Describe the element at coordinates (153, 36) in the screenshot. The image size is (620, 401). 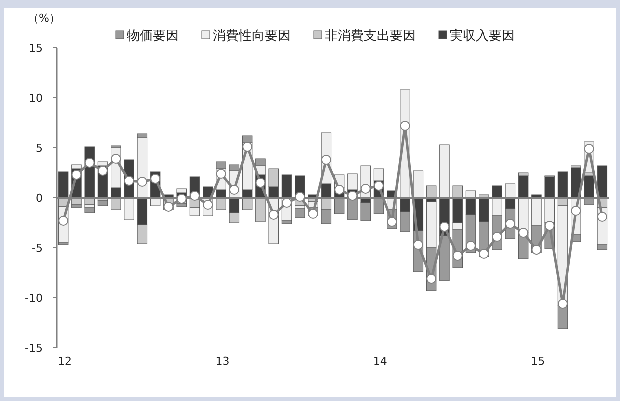
I see `legend-label: 物価要因` at that location.